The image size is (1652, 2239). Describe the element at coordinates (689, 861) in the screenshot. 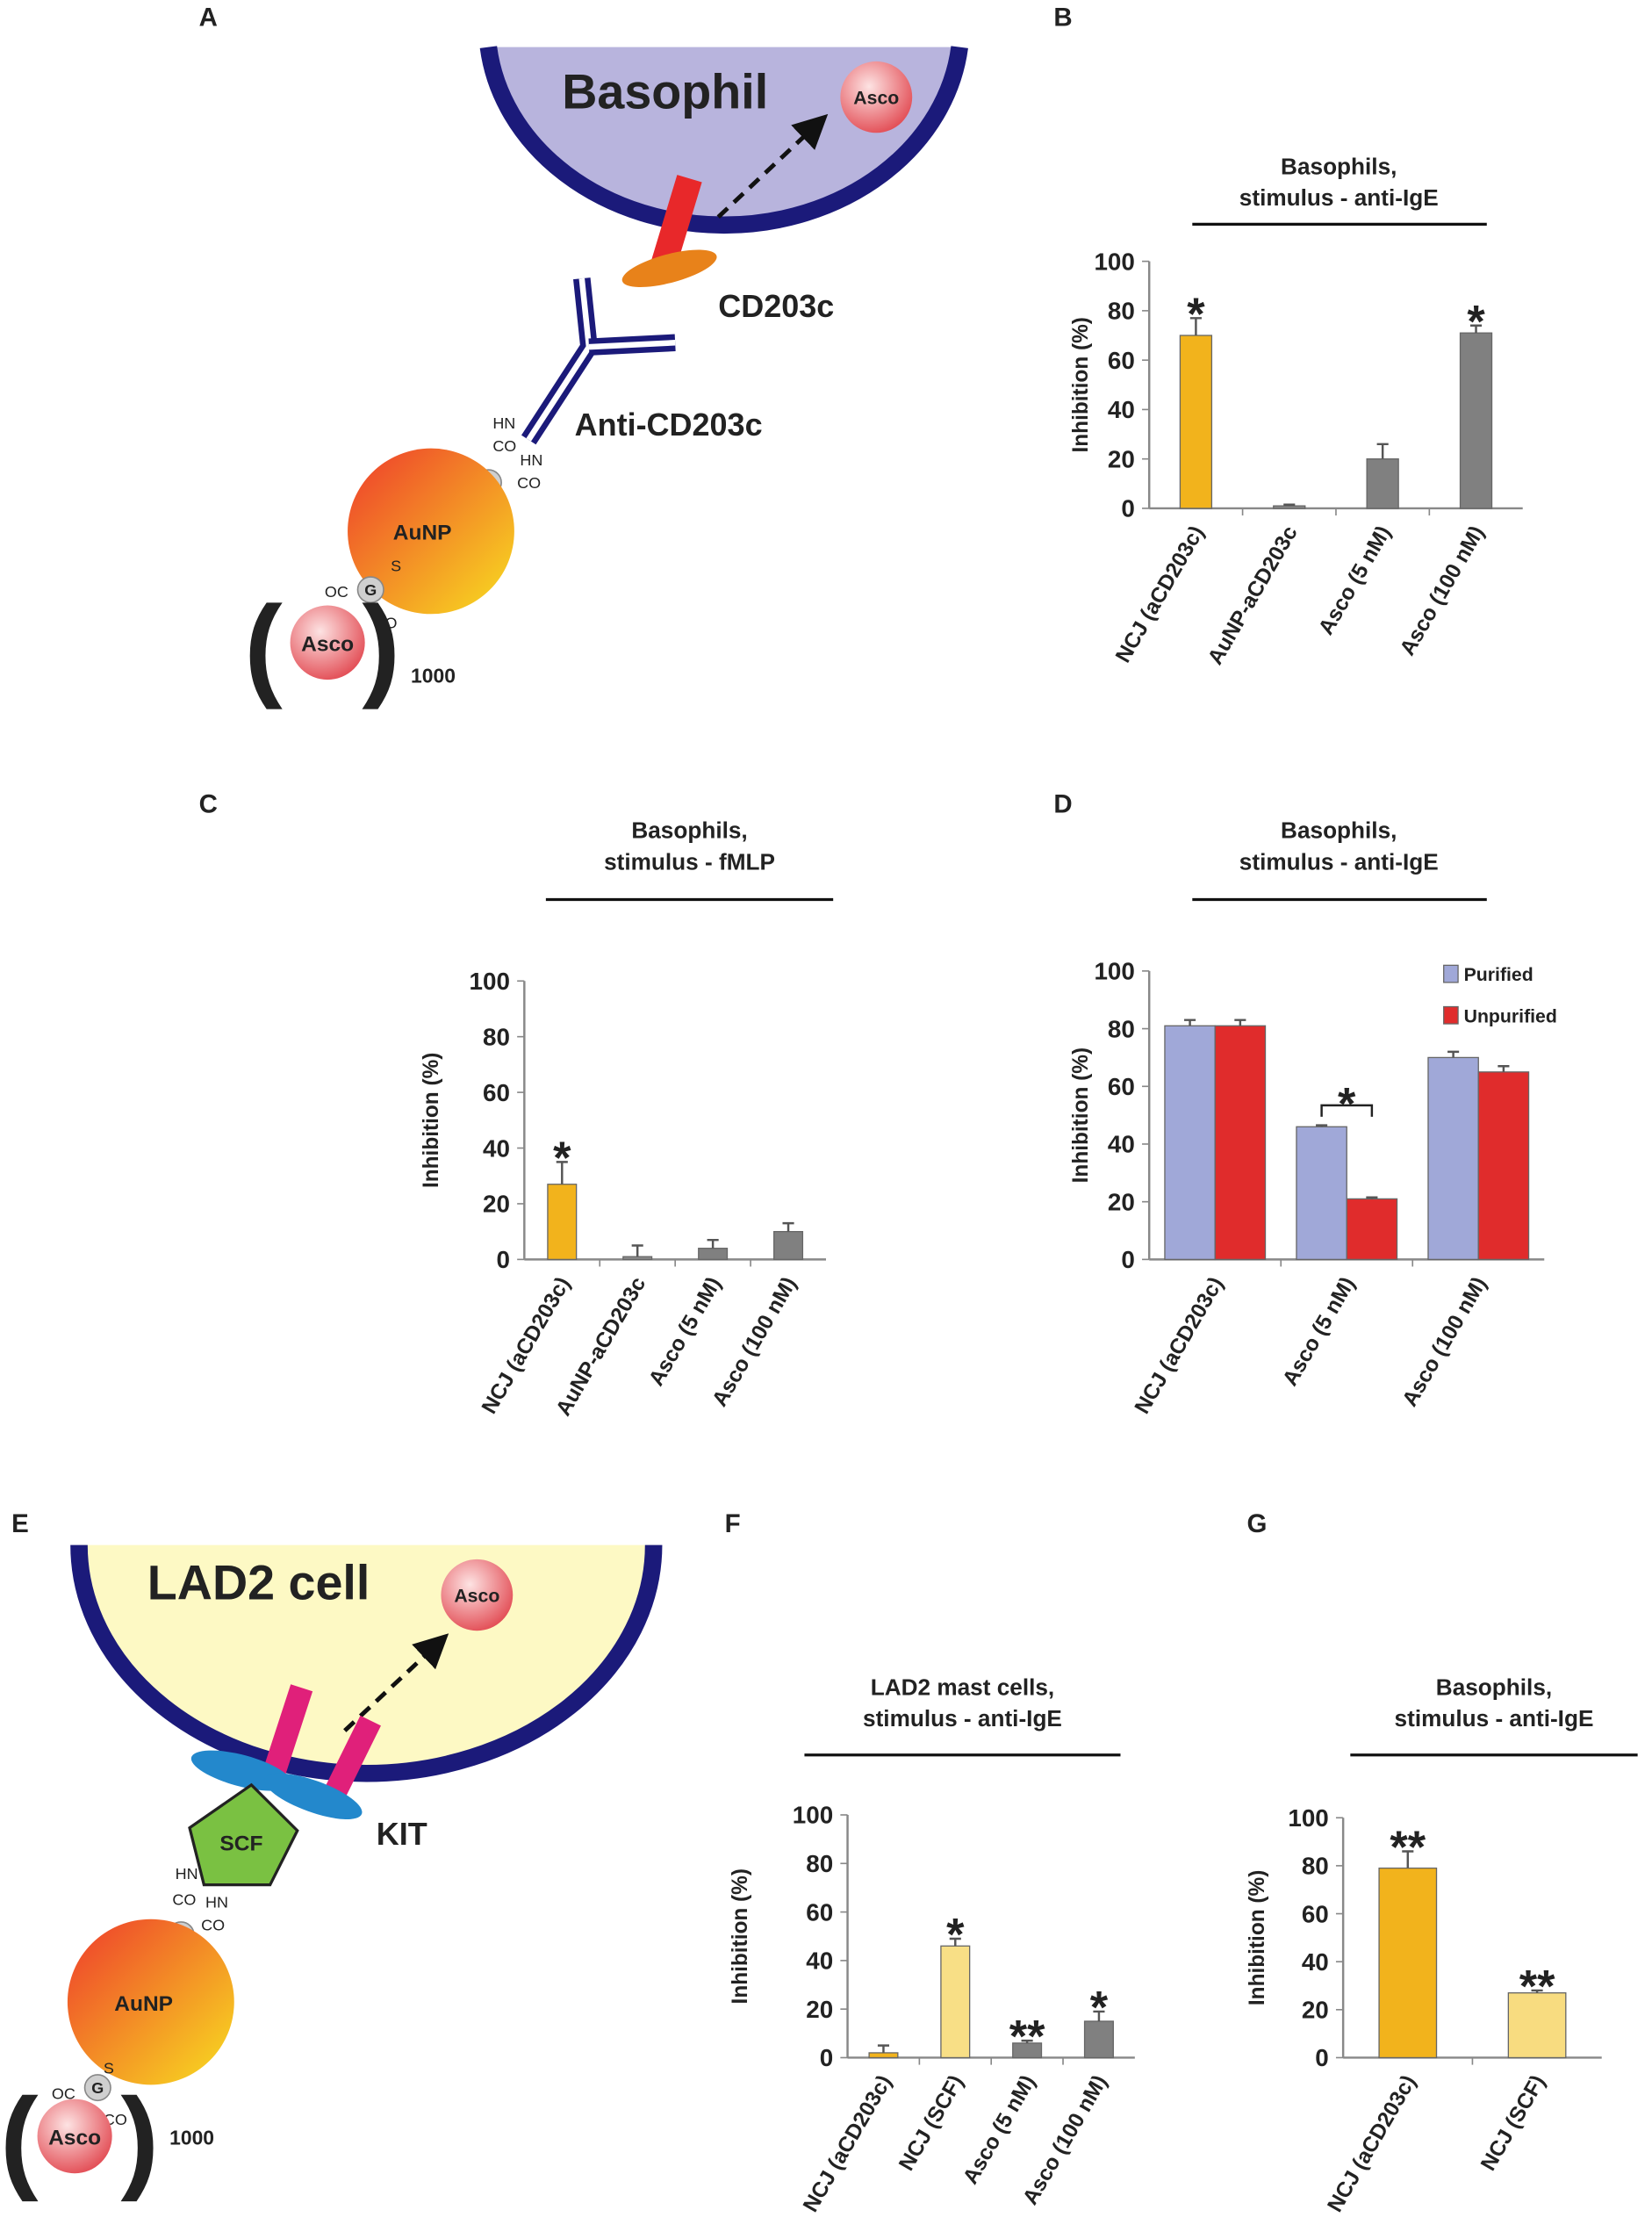

I see `chart-subtitle: stimulus - fMLP` at that location.